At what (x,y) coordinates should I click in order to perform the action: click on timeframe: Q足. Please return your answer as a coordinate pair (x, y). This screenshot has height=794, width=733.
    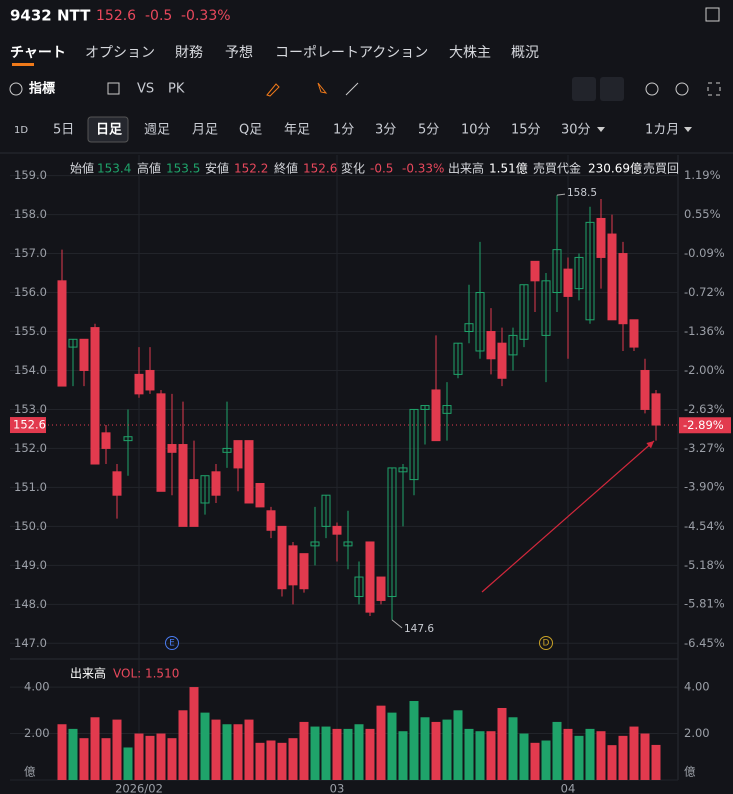
    Looking at the image, I should click on (250, 130).